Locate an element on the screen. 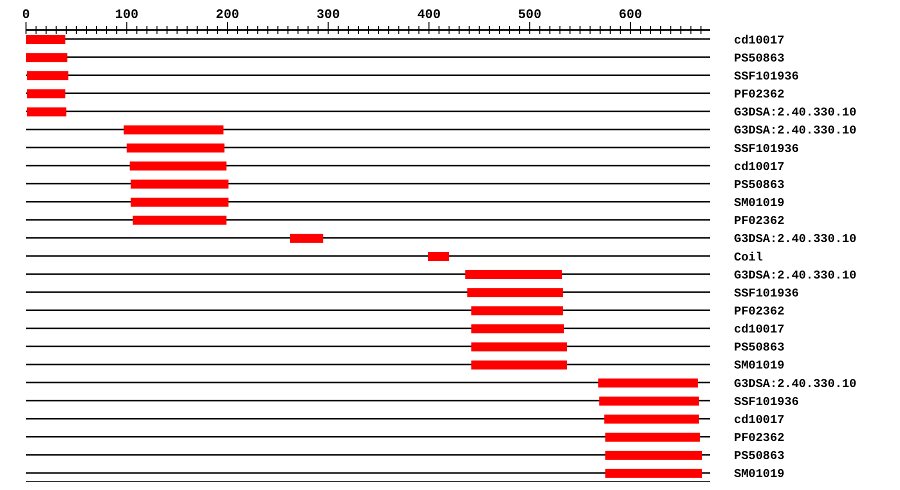 This screenshot has width=900, height=490. x-tick-label: 100 is located at coordinates (127, 14).